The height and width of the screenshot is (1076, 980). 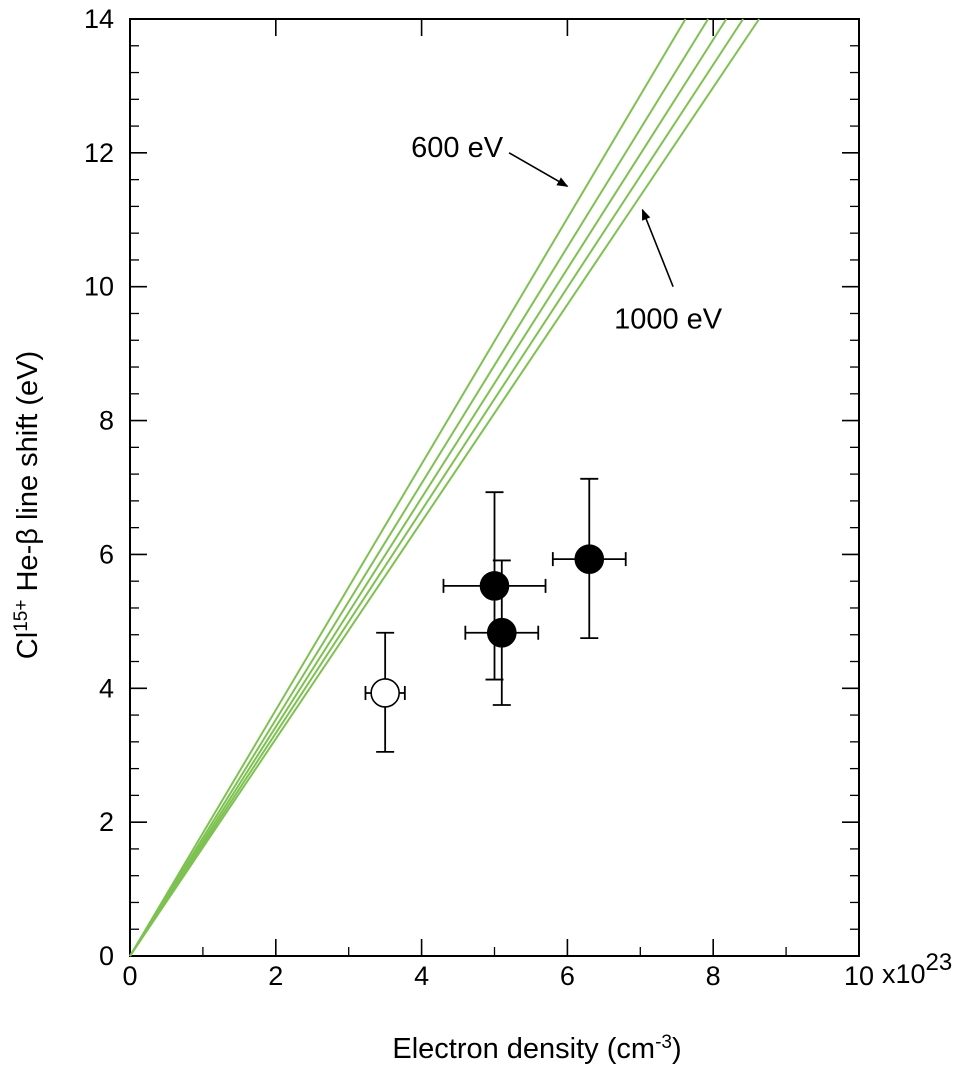 What do you see at coordinates (106, 421) in the screenshot?
I see `y-tick-label: 8` at bounding box center [106, 421].